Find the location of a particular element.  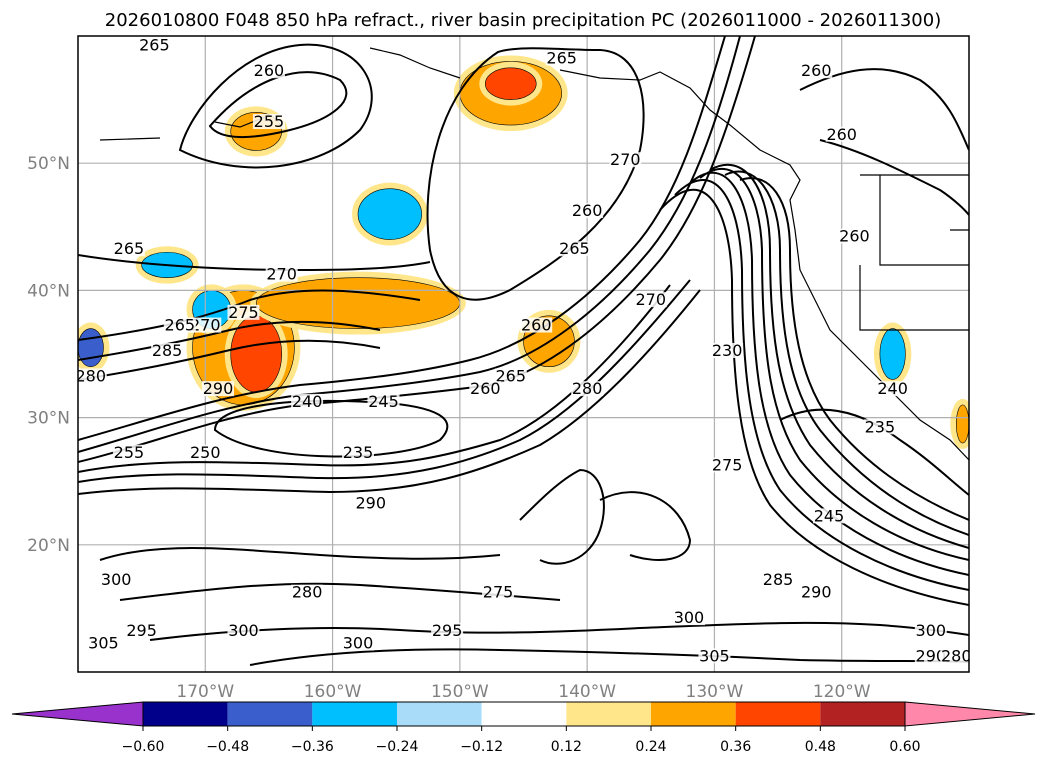

contour-label: 240 is located at coordinates (307, 401).